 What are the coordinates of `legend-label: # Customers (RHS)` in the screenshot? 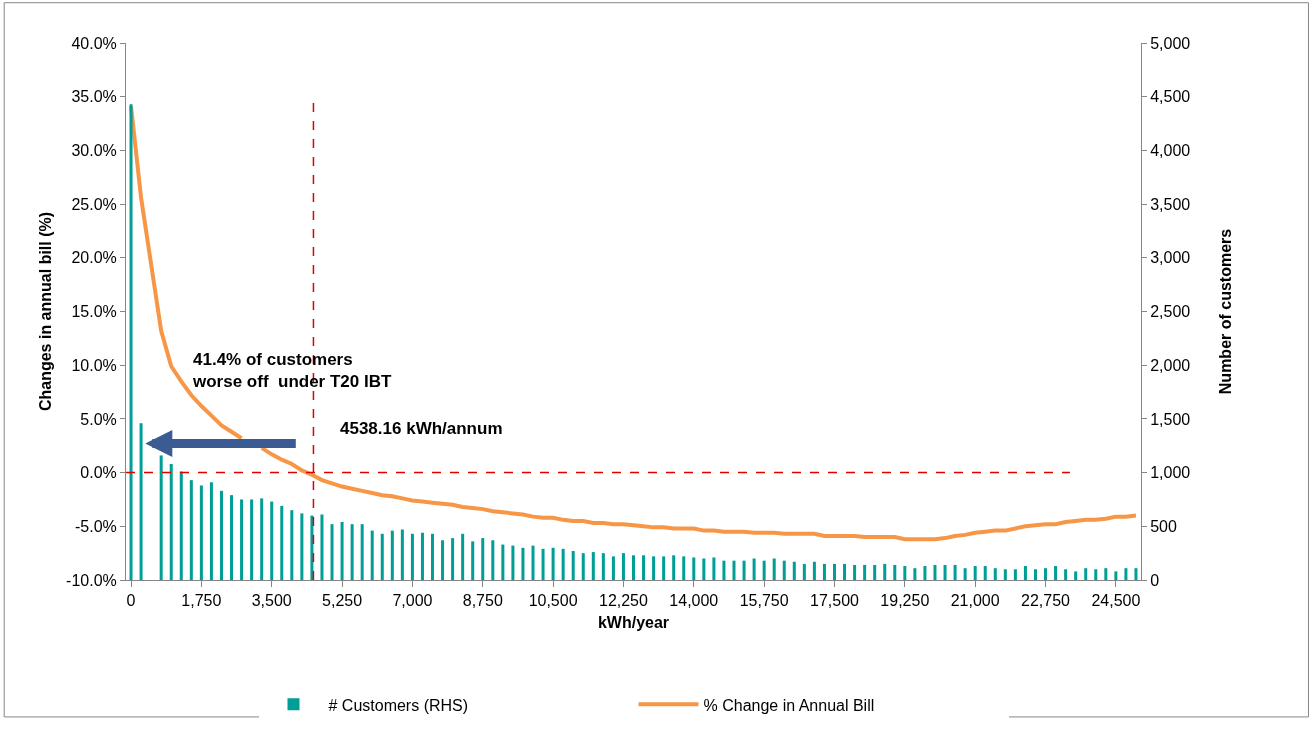 It's located at (398, 705).